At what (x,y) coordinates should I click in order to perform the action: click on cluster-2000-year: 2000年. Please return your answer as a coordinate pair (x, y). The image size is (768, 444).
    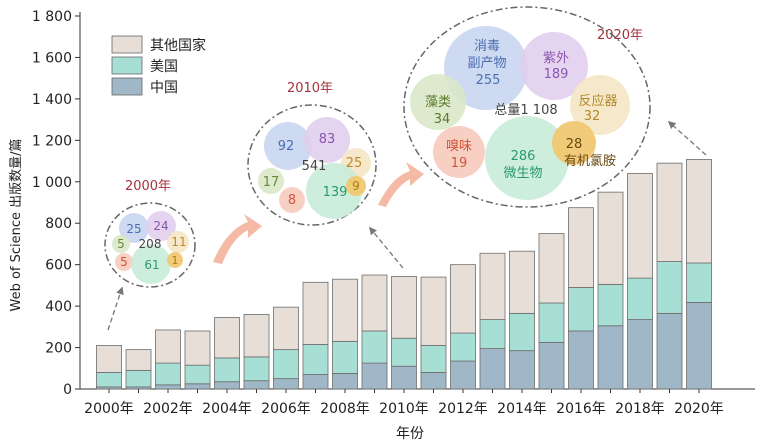
    Looking at the image, I should click on (148, 186).